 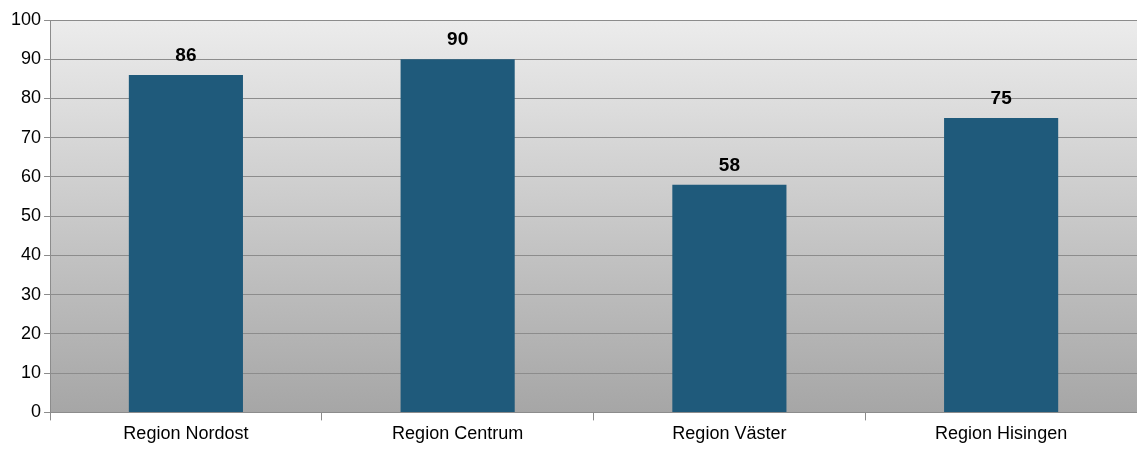 What do you see at coordinates (31, 136) in the screenshot?
I see `y-tick-label: 70` at bounding box center [31, 136].